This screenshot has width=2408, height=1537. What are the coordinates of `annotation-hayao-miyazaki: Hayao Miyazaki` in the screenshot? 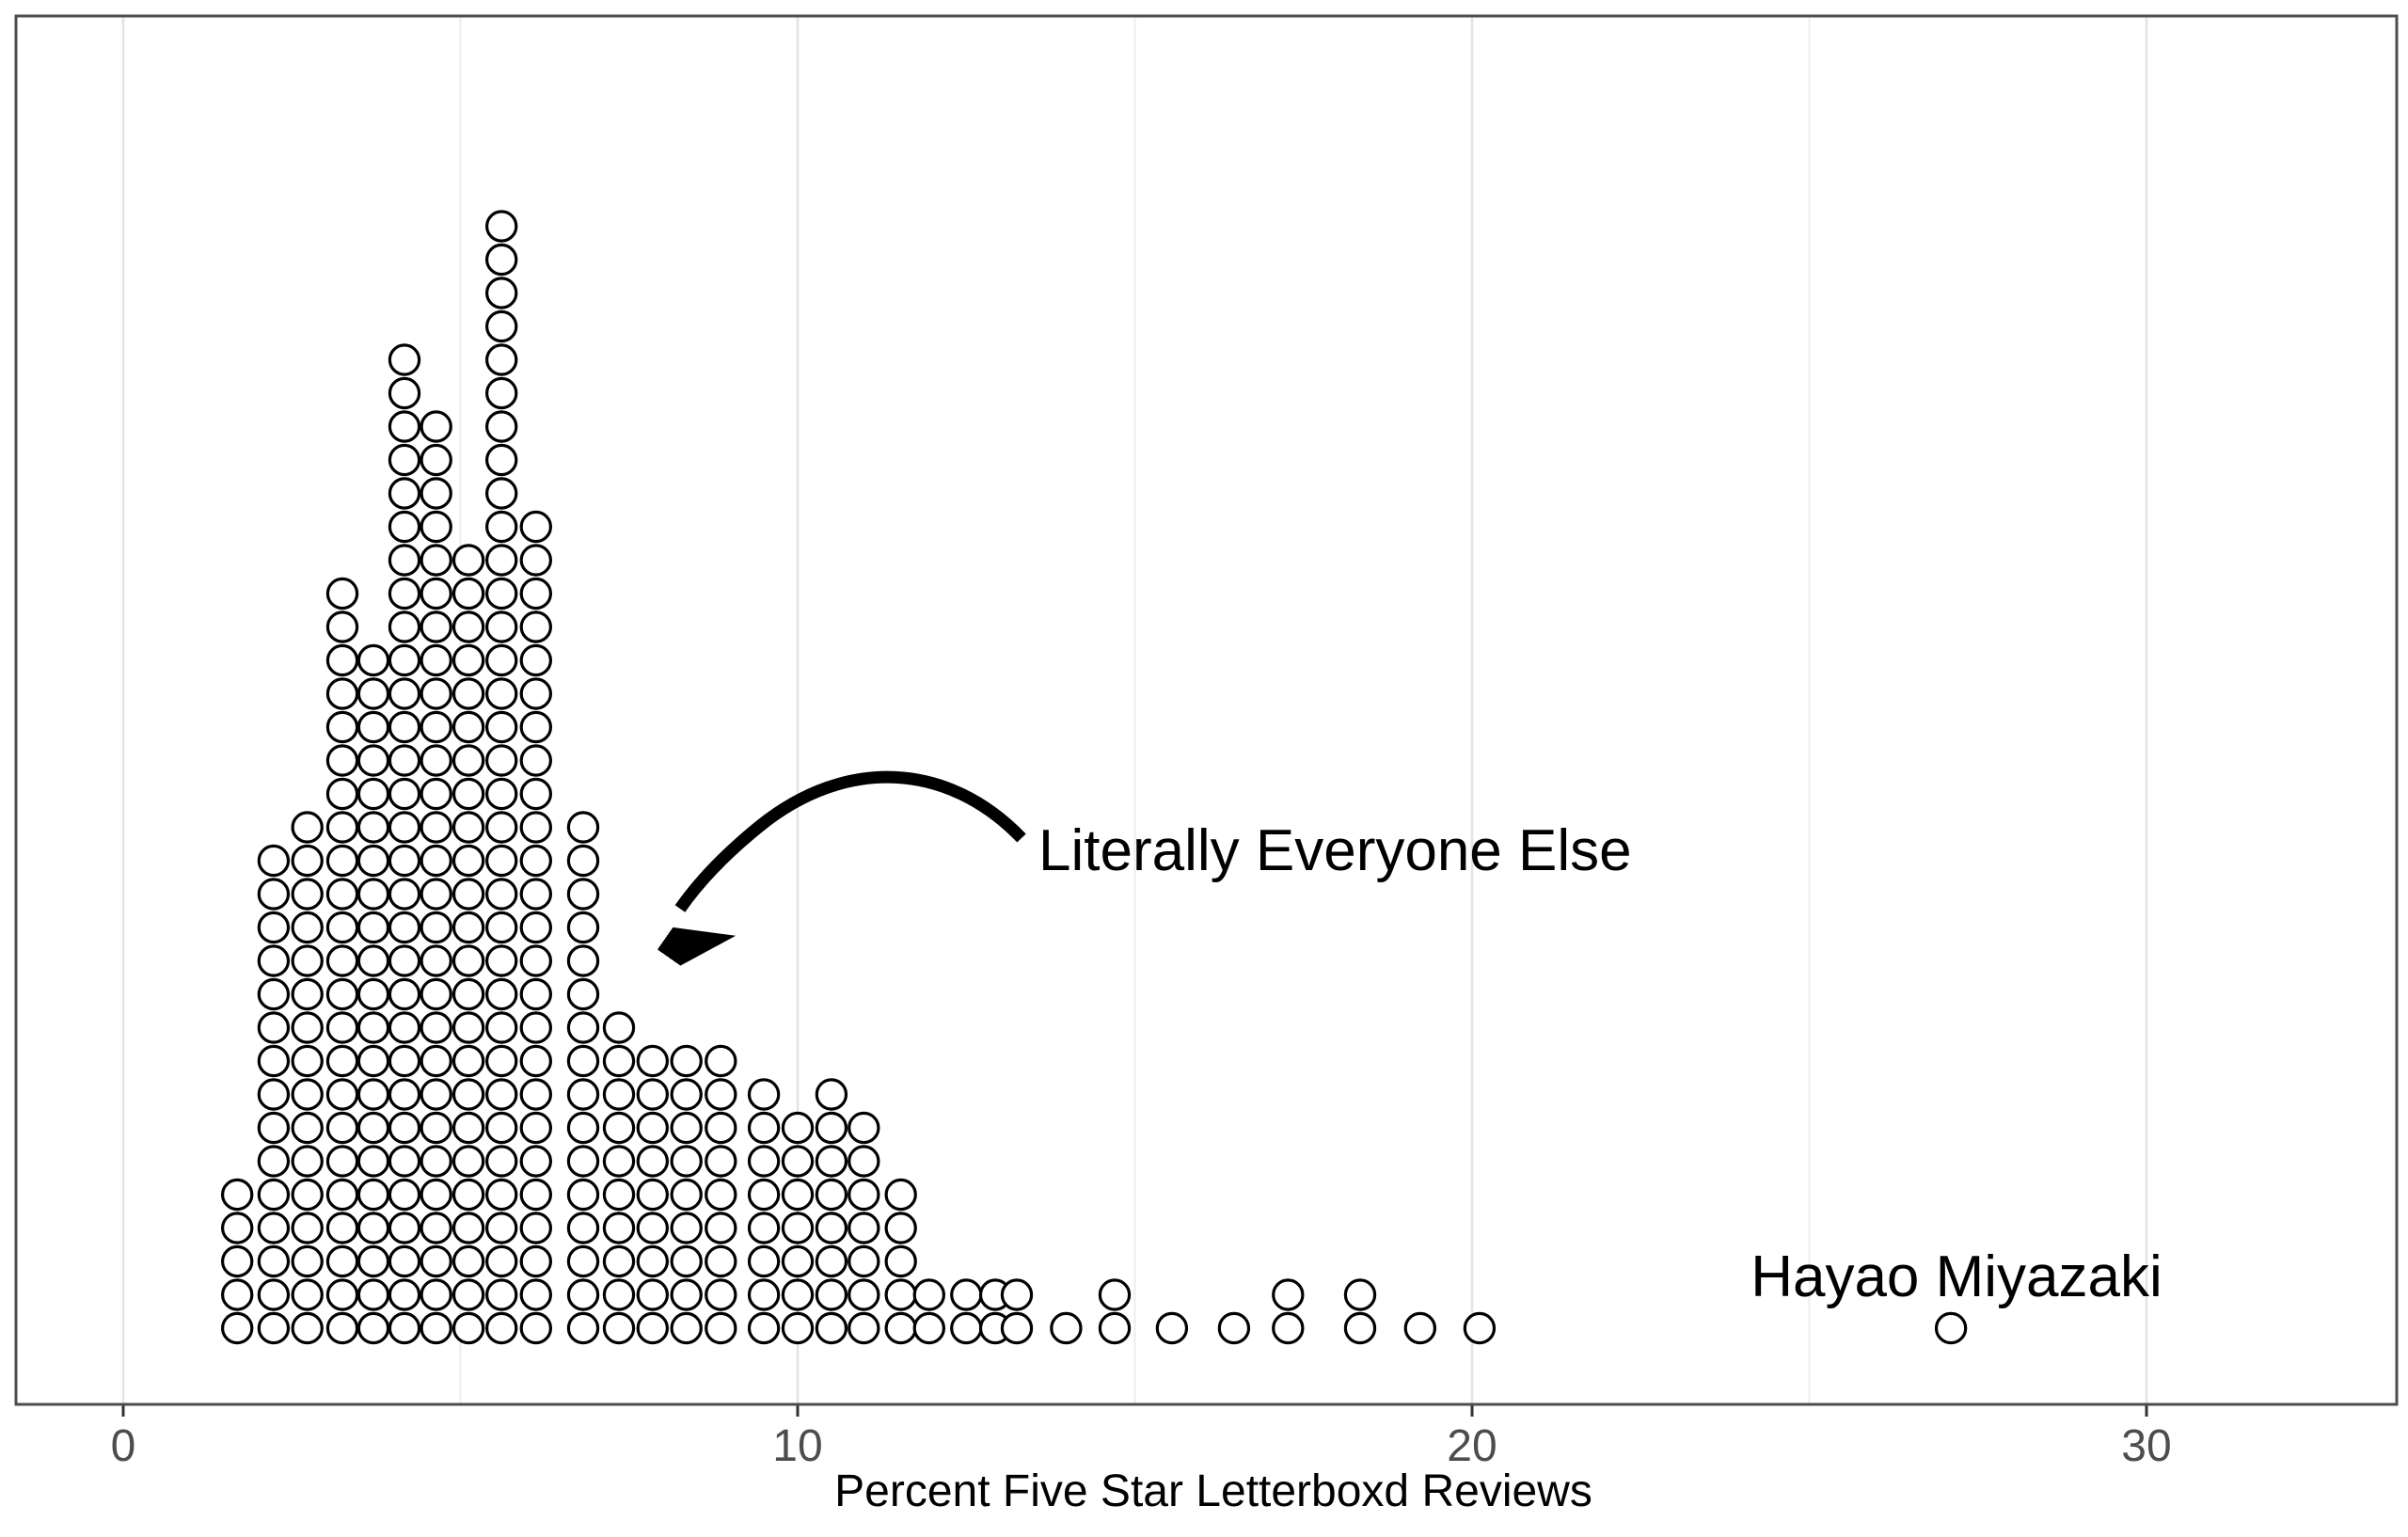 It's located at (1956, 1276).